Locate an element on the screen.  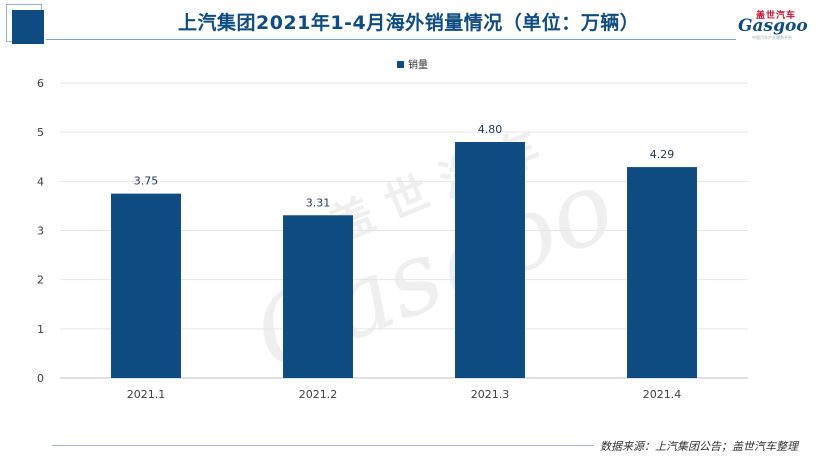
gasgoo-logo: 盖世汽车 Gasgoo 中国汽车产业服务平台 is located at coordinates (776, 25).